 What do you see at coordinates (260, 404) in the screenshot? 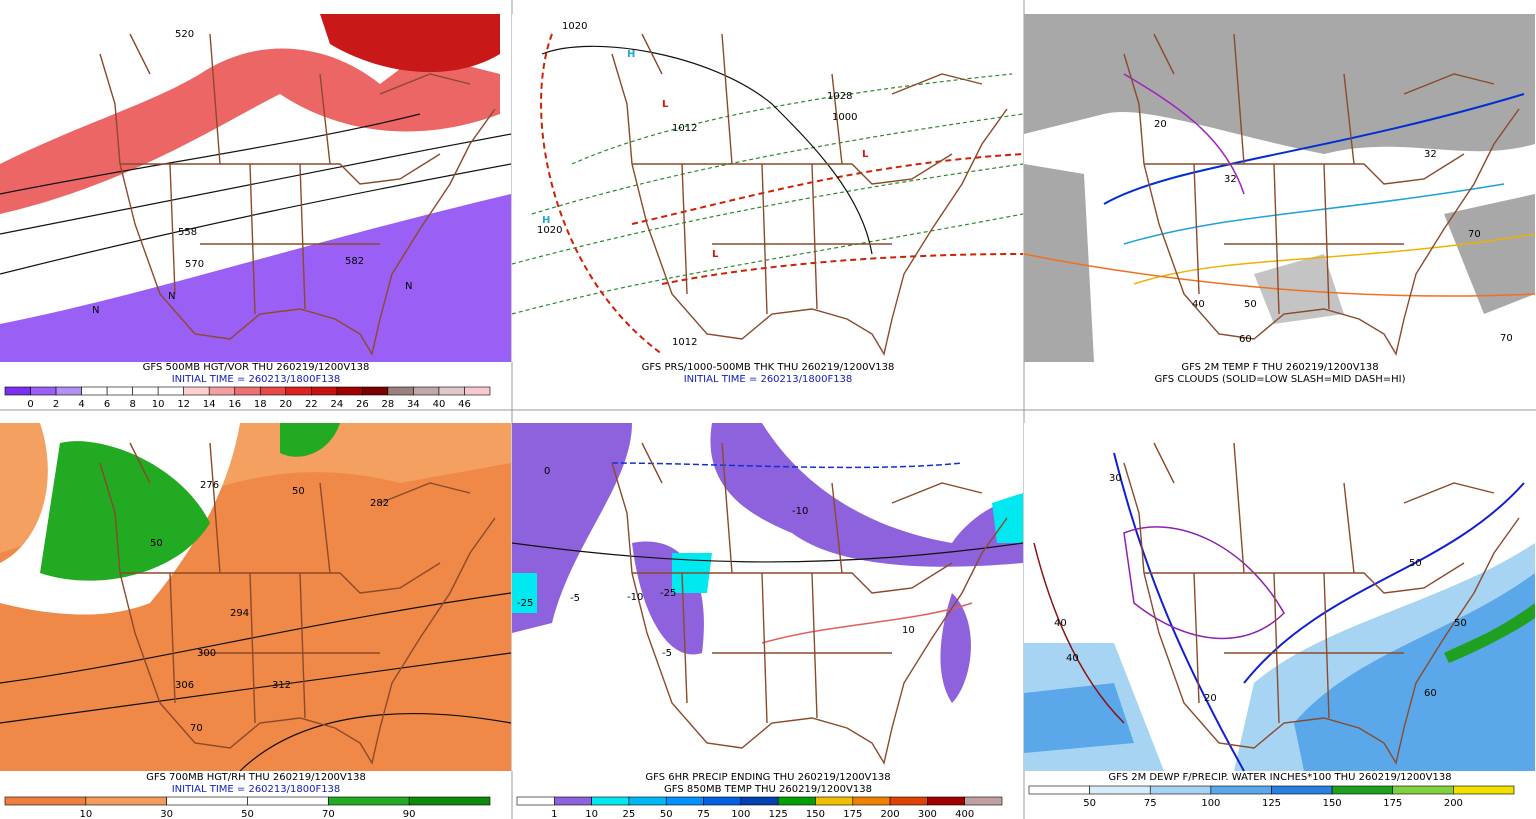
I see `colorbar-label: 18` at bounding box center [260, 404].